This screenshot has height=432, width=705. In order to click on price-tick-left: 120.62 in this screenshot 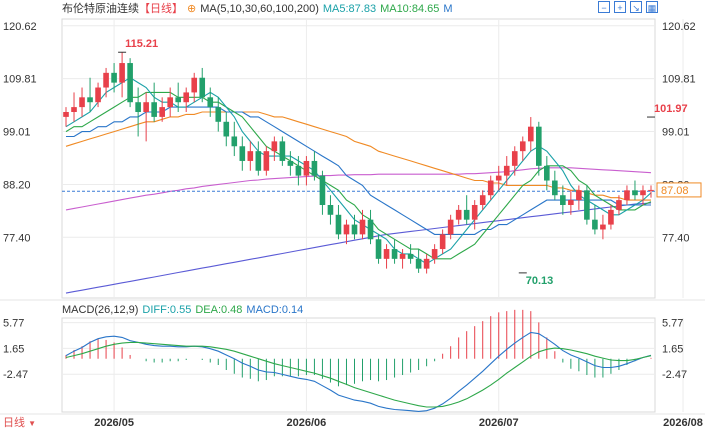, I will do `click(20, 27)`.